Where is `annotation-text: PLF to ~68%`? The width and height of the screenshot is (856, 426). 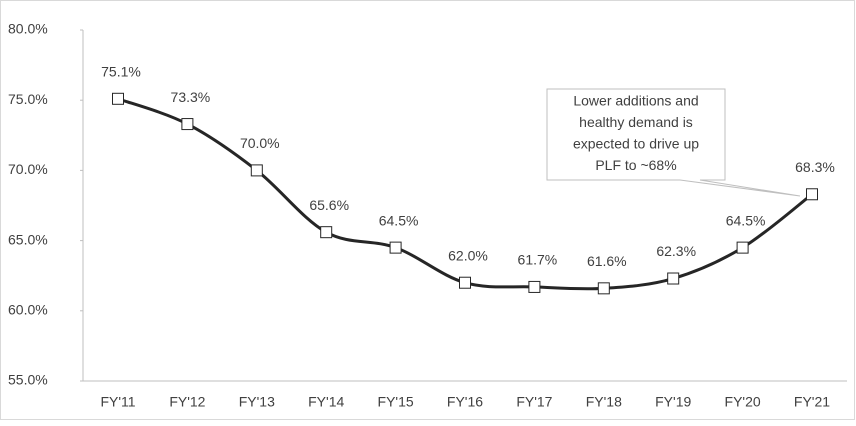 annotation-text: PLF to ~68% is located at coordinates (635, 165).